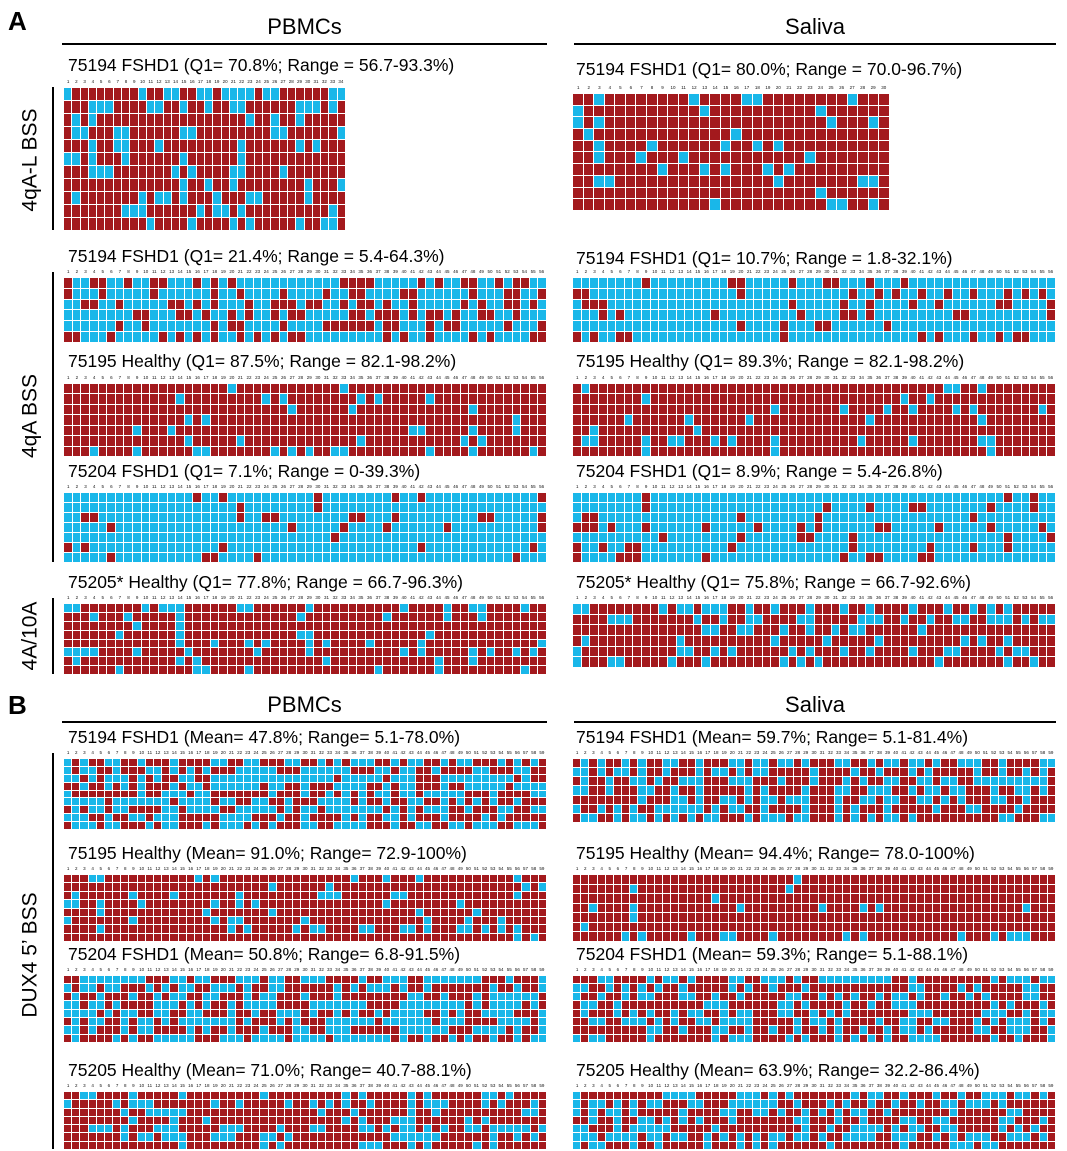 The width and height of the screenshot is (1067, 1151). What do you see at coordinates (223, 752) in the screenshot?
I see `column-number: 20` at bounding box center [223, 752].